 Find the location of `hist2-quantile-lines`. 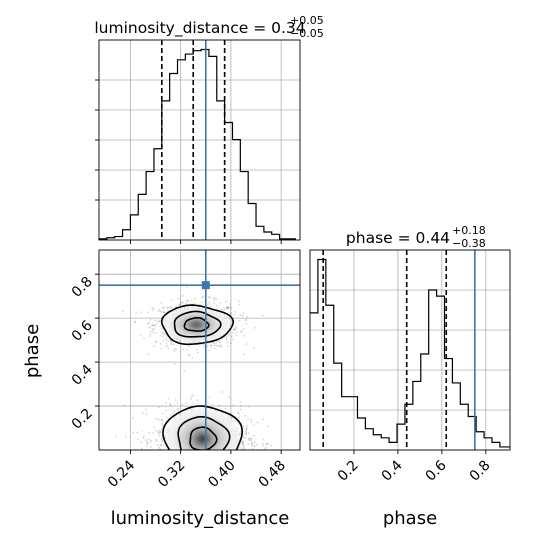

hist2-quantile-lines is located at coordinates (385, 350).